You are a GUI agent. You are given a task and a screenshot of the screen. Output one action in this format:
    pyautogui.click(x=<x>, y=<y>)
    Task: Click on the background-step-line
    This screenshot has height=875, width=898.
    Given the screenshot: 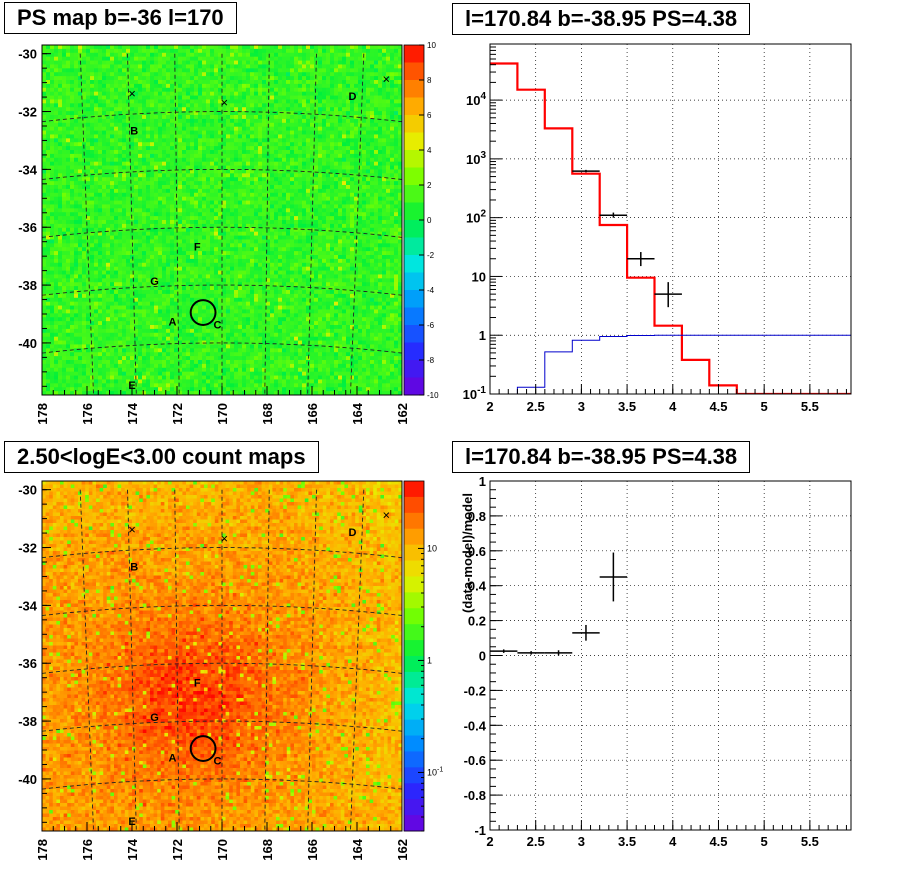 What is the action you would take?
    pyautogui.click(x=670, y=364)
    